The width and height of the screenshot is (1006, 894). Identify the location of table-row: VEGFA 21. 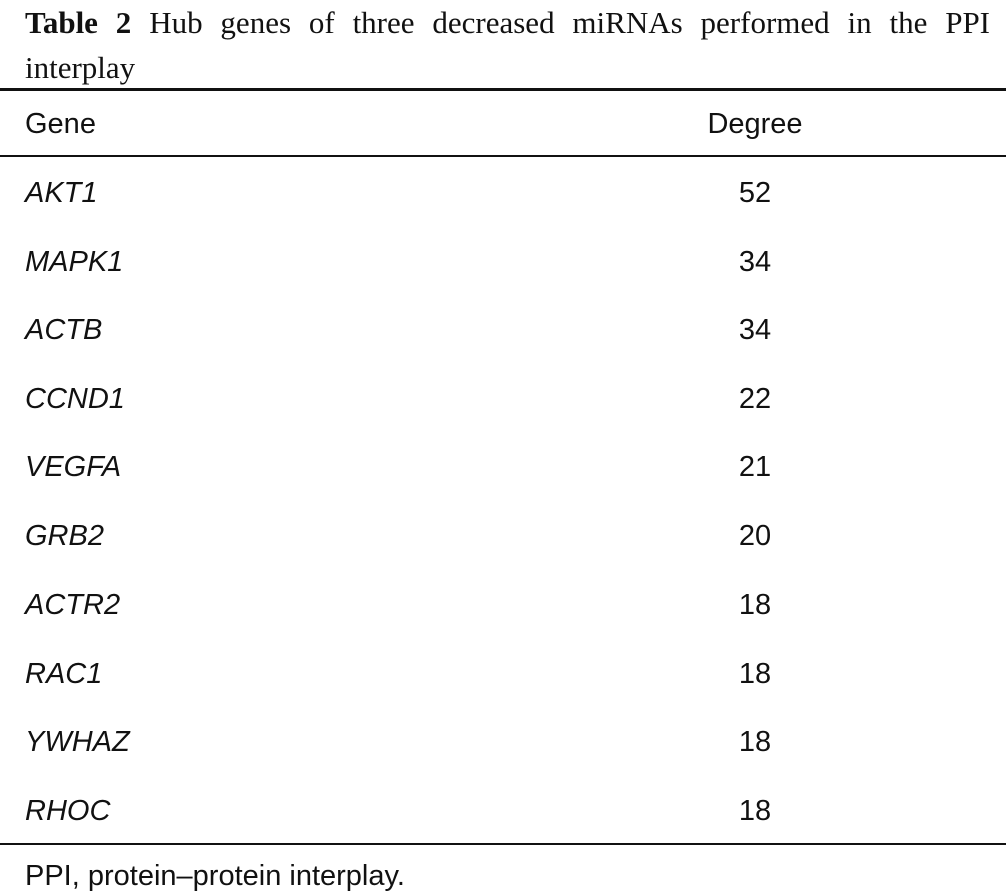
(503, 467).